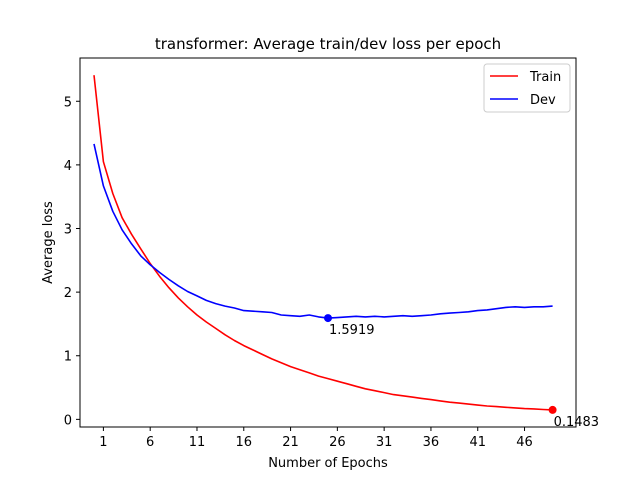  I want to click on x-axis-title: Number of Epochs, so click(328, 463).